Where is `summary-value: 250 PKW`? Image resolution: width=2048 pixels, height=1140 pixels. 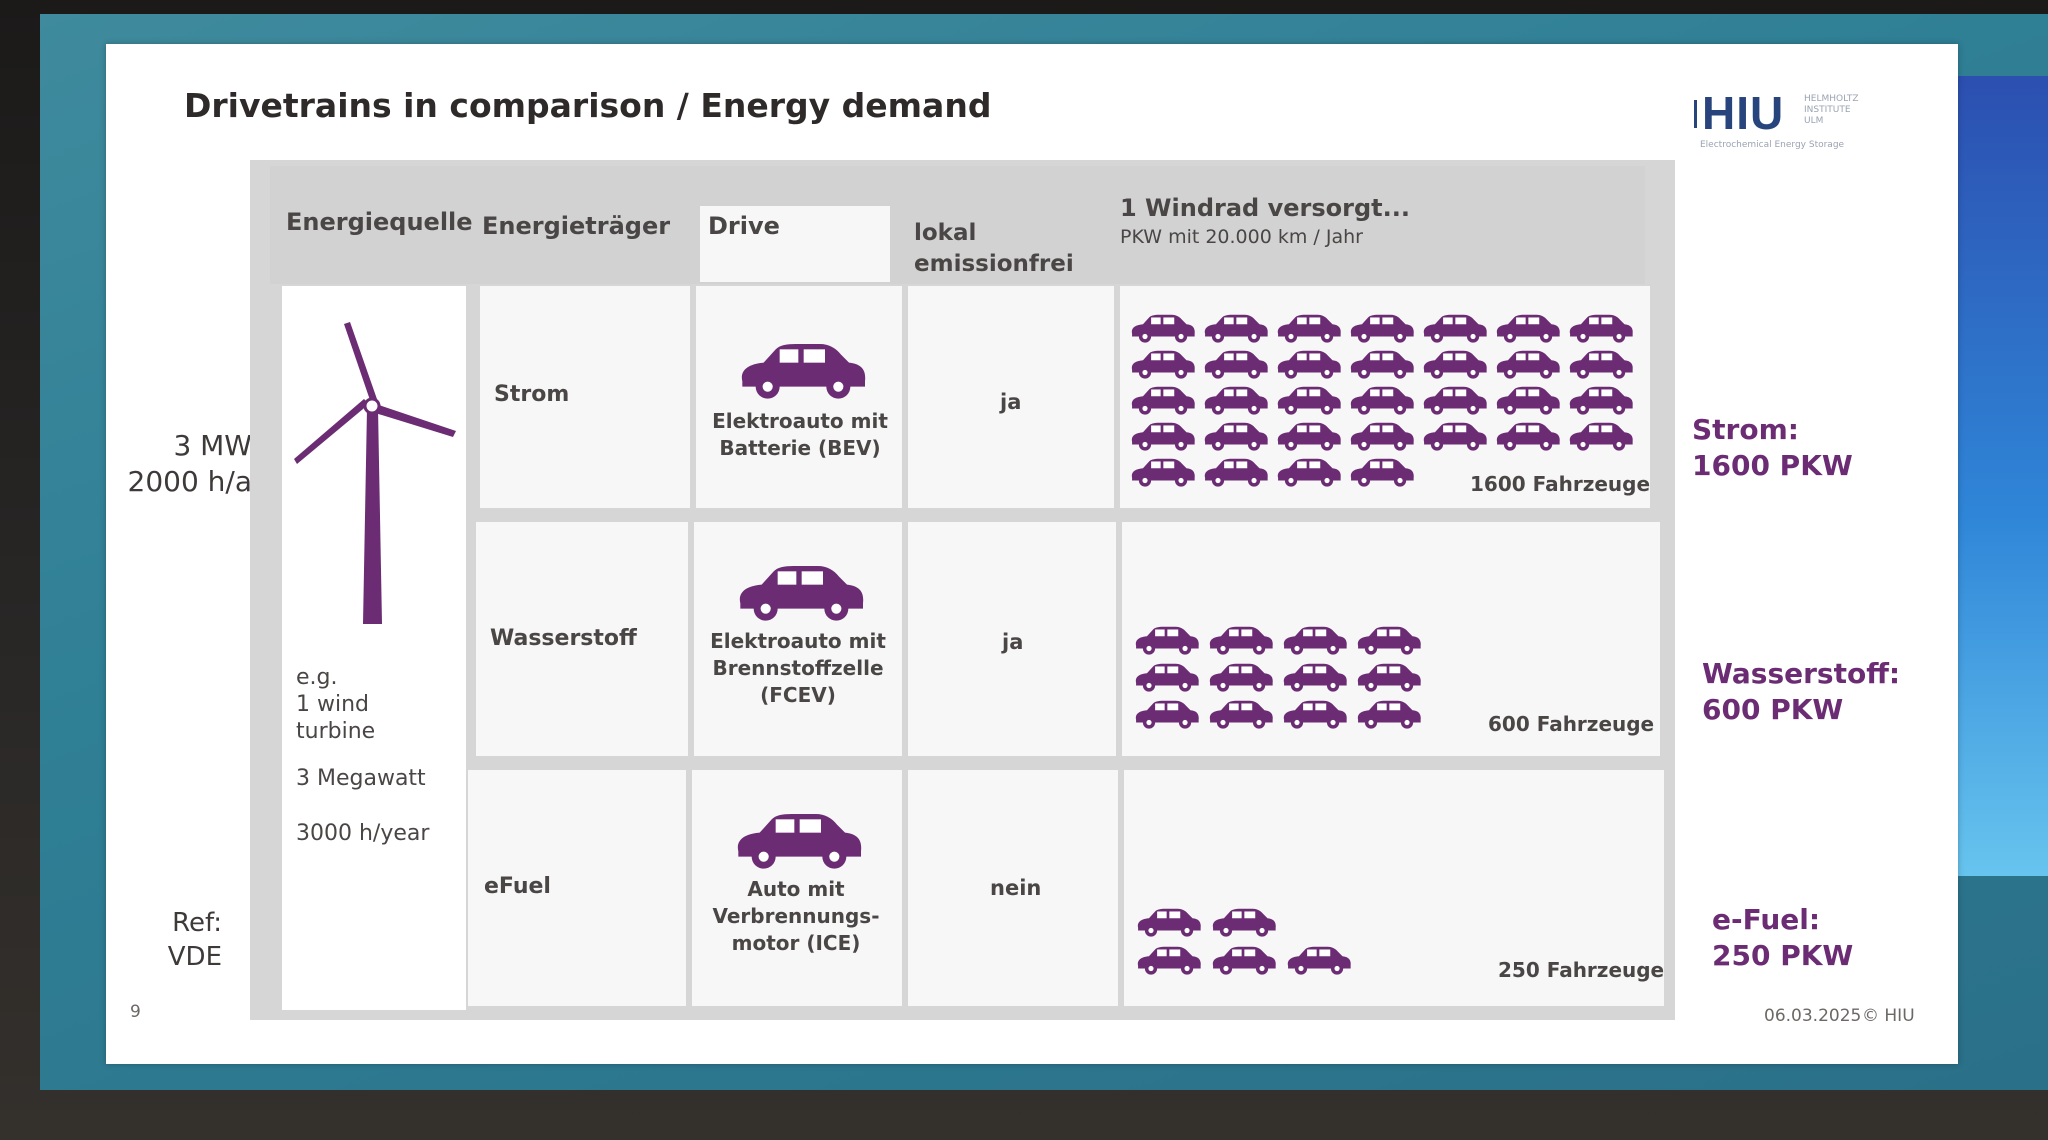
summary-value: 250 PKW is located at coordinates (1783, 955).